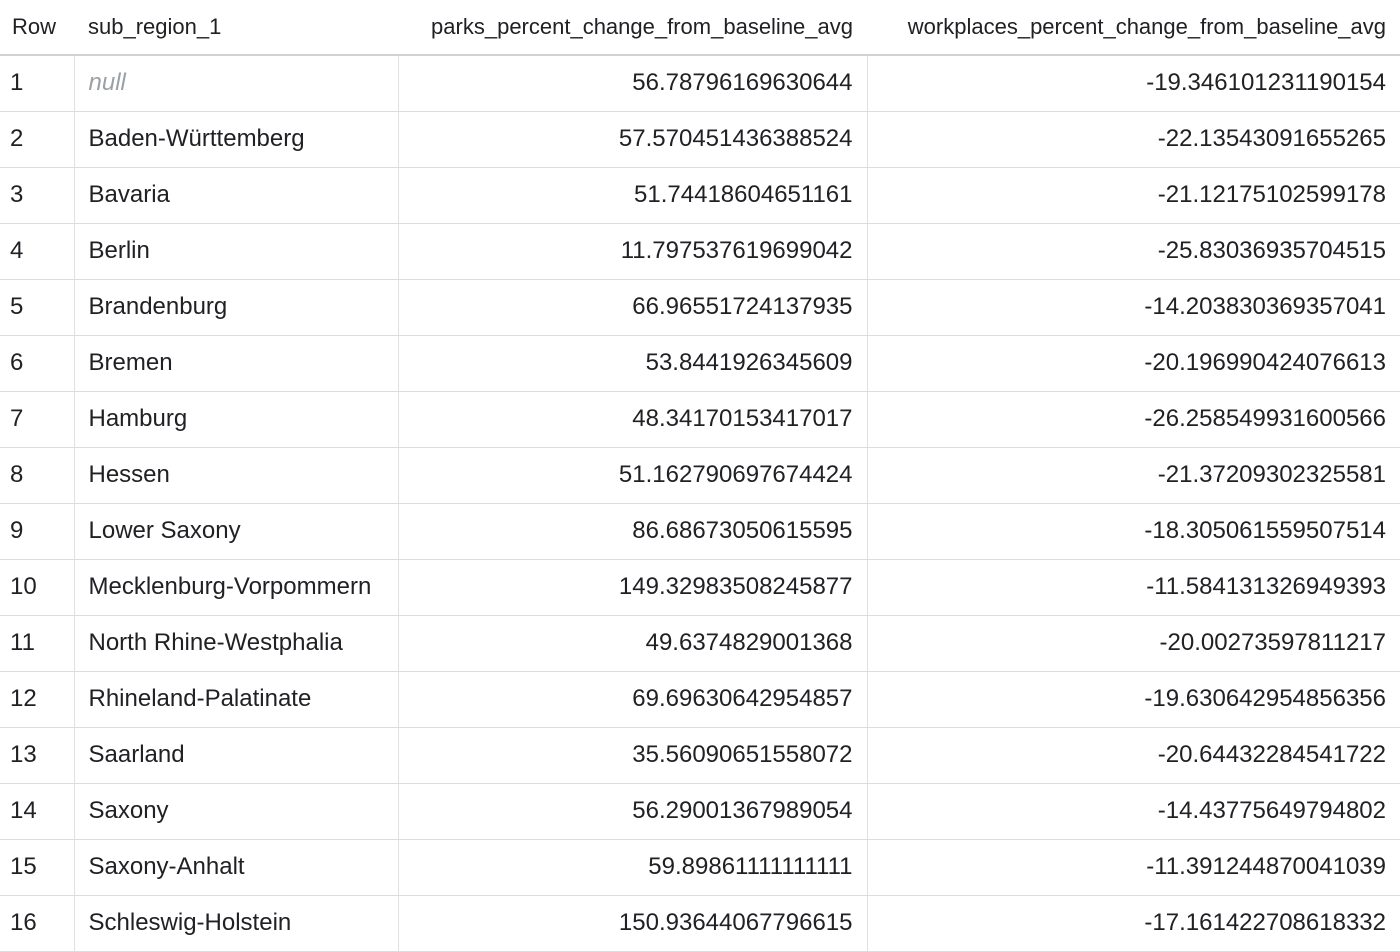 The height and width of the screenshot is (952, 1400). Describe the element at coordinates (37, 923) in the screenshot. I see `row-number-cell: 16` at that location.